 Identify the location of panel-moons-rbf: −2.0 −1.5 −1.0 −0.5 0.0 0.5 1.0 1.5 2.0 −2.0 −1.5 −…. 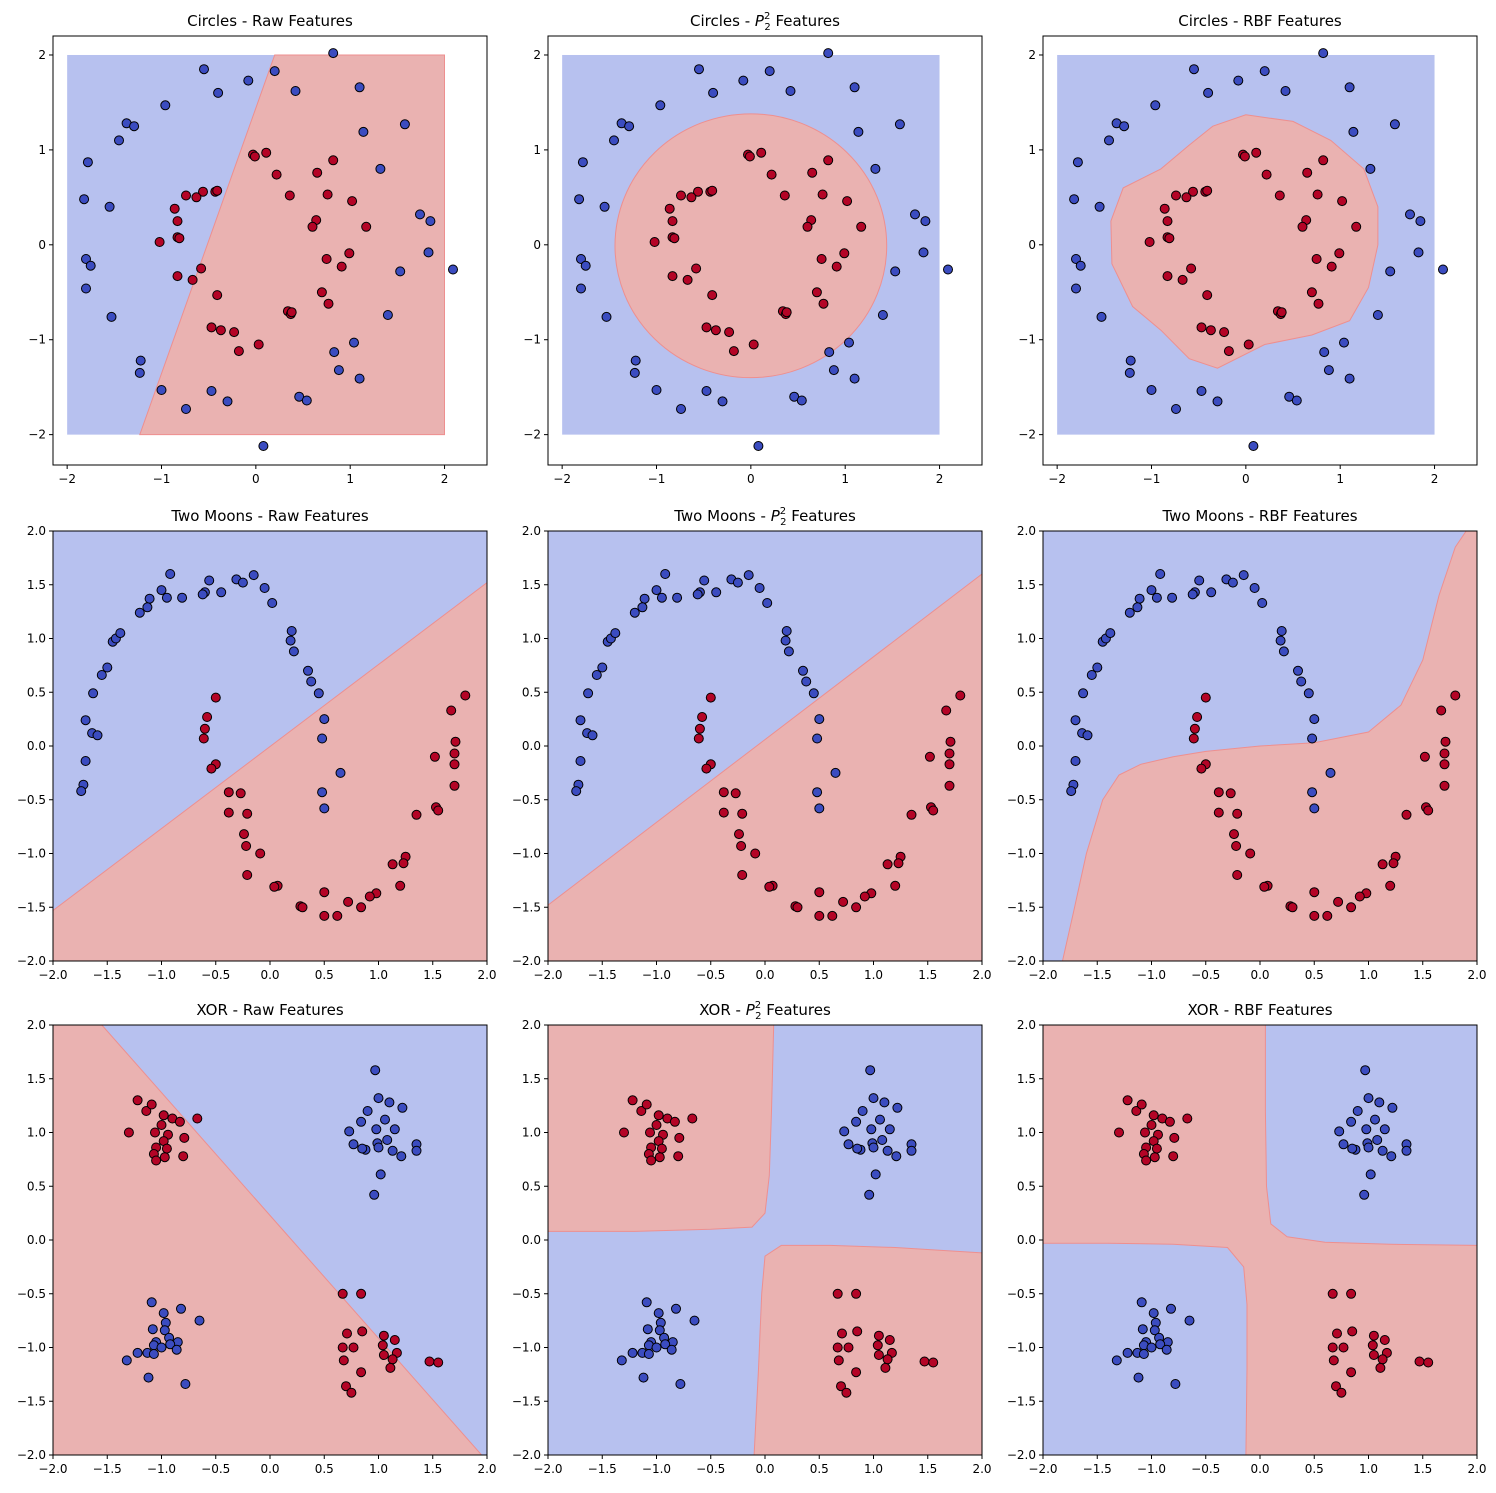
(1247, 744).